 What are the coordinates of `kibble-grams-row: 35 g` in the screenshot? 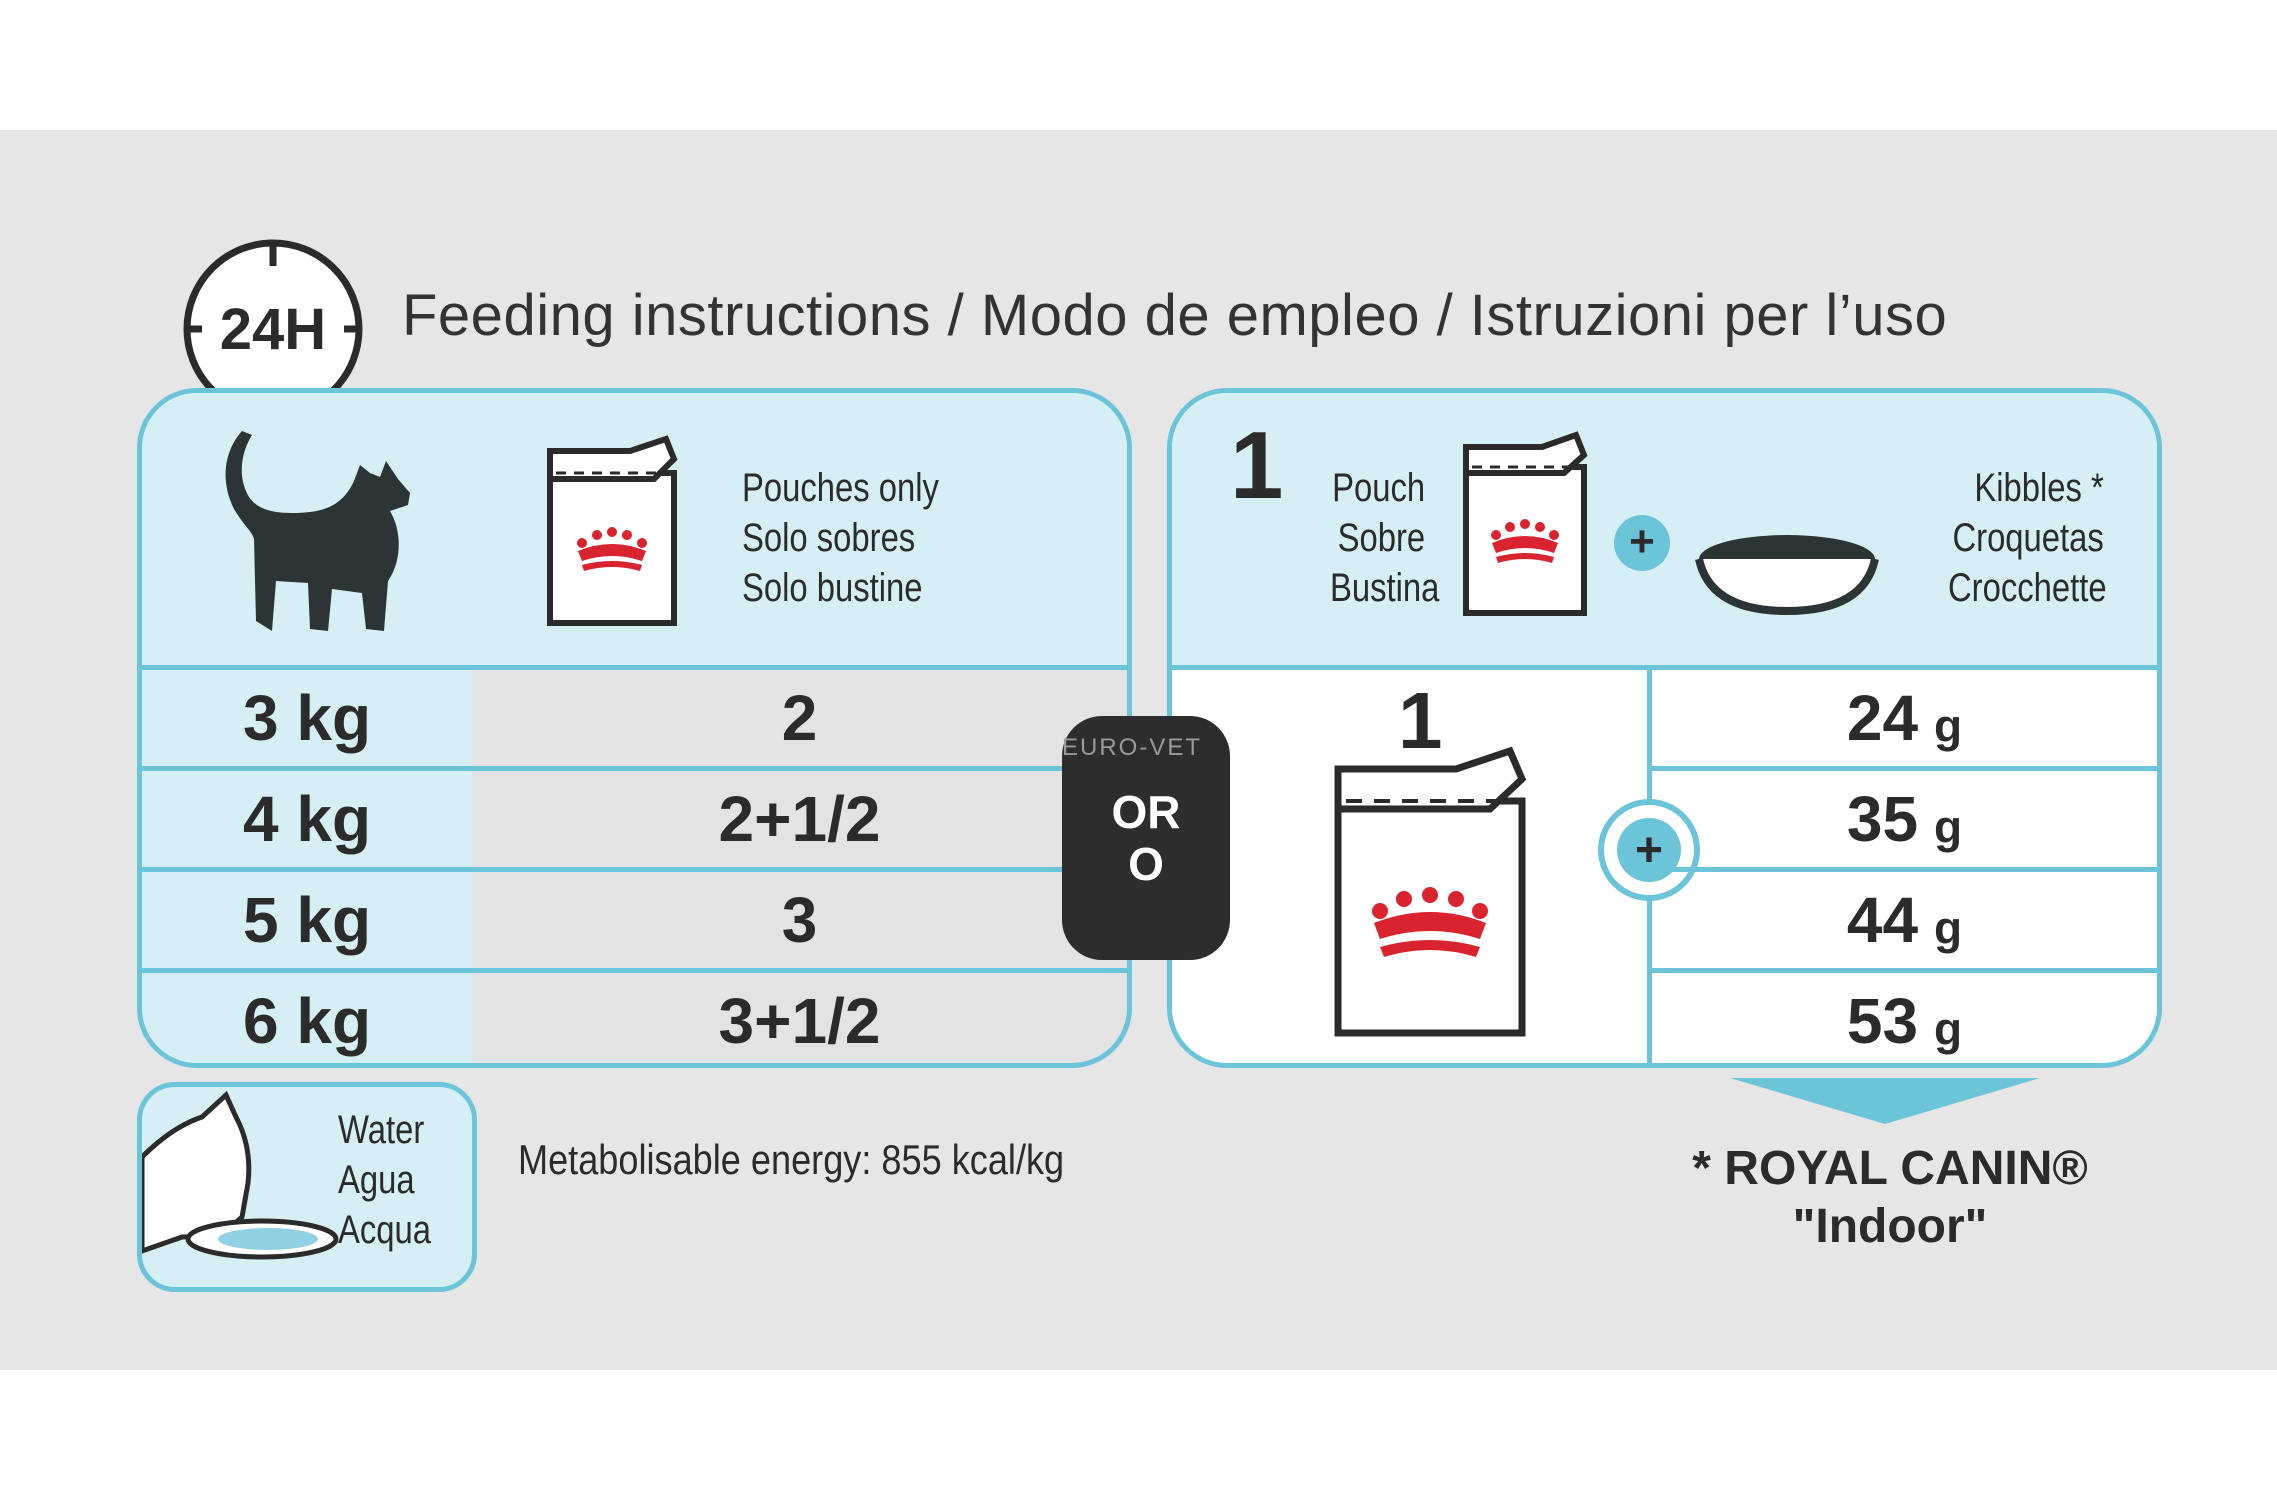 It's located at (1904, 819).